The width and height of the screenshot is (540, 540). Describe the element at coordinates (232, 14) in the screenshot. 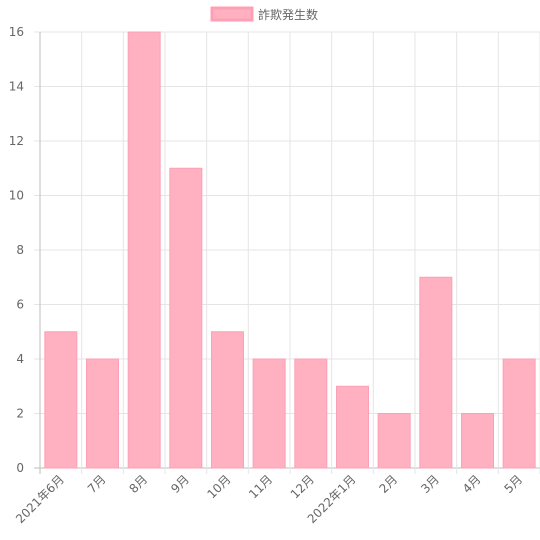

I see `legend-swatch` at that location.